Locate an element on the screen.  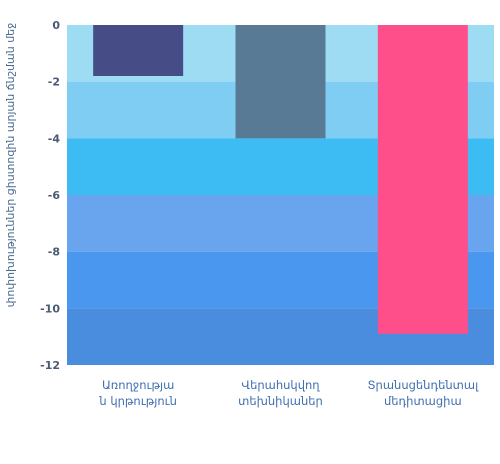
y-tick-label-3: -6 is located at coordinates (54, 195).